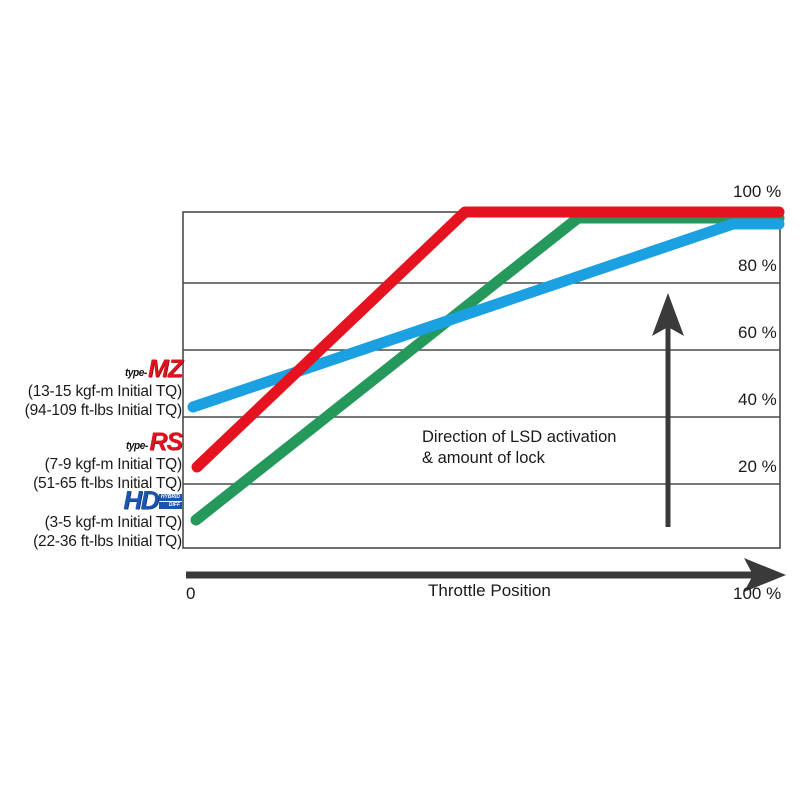 This screenshot has height=800, width=800. What do you see at coordinates (104, 391) in the screenshot?
I see `legend-type-mz-kgf: (13-15 kgf-m Initial TQ)` at bounding box center [104, 391].